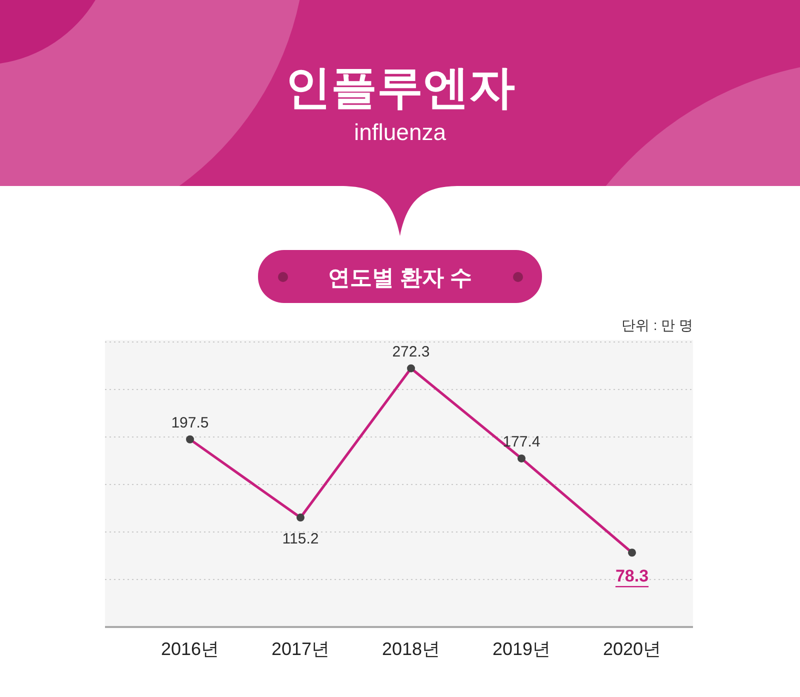 The width and height of the screenshot is (800, 697). I want to click on text: 연도별 환자 수, so click(400, 277).